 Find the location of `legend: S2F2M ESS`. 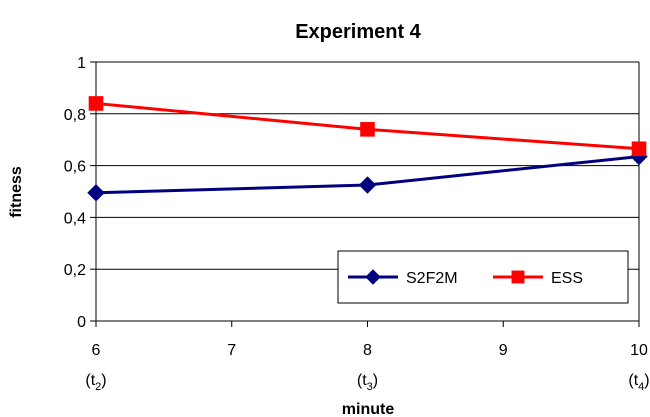

legend: S2F2M ESS is located at coordinates (483, 277).